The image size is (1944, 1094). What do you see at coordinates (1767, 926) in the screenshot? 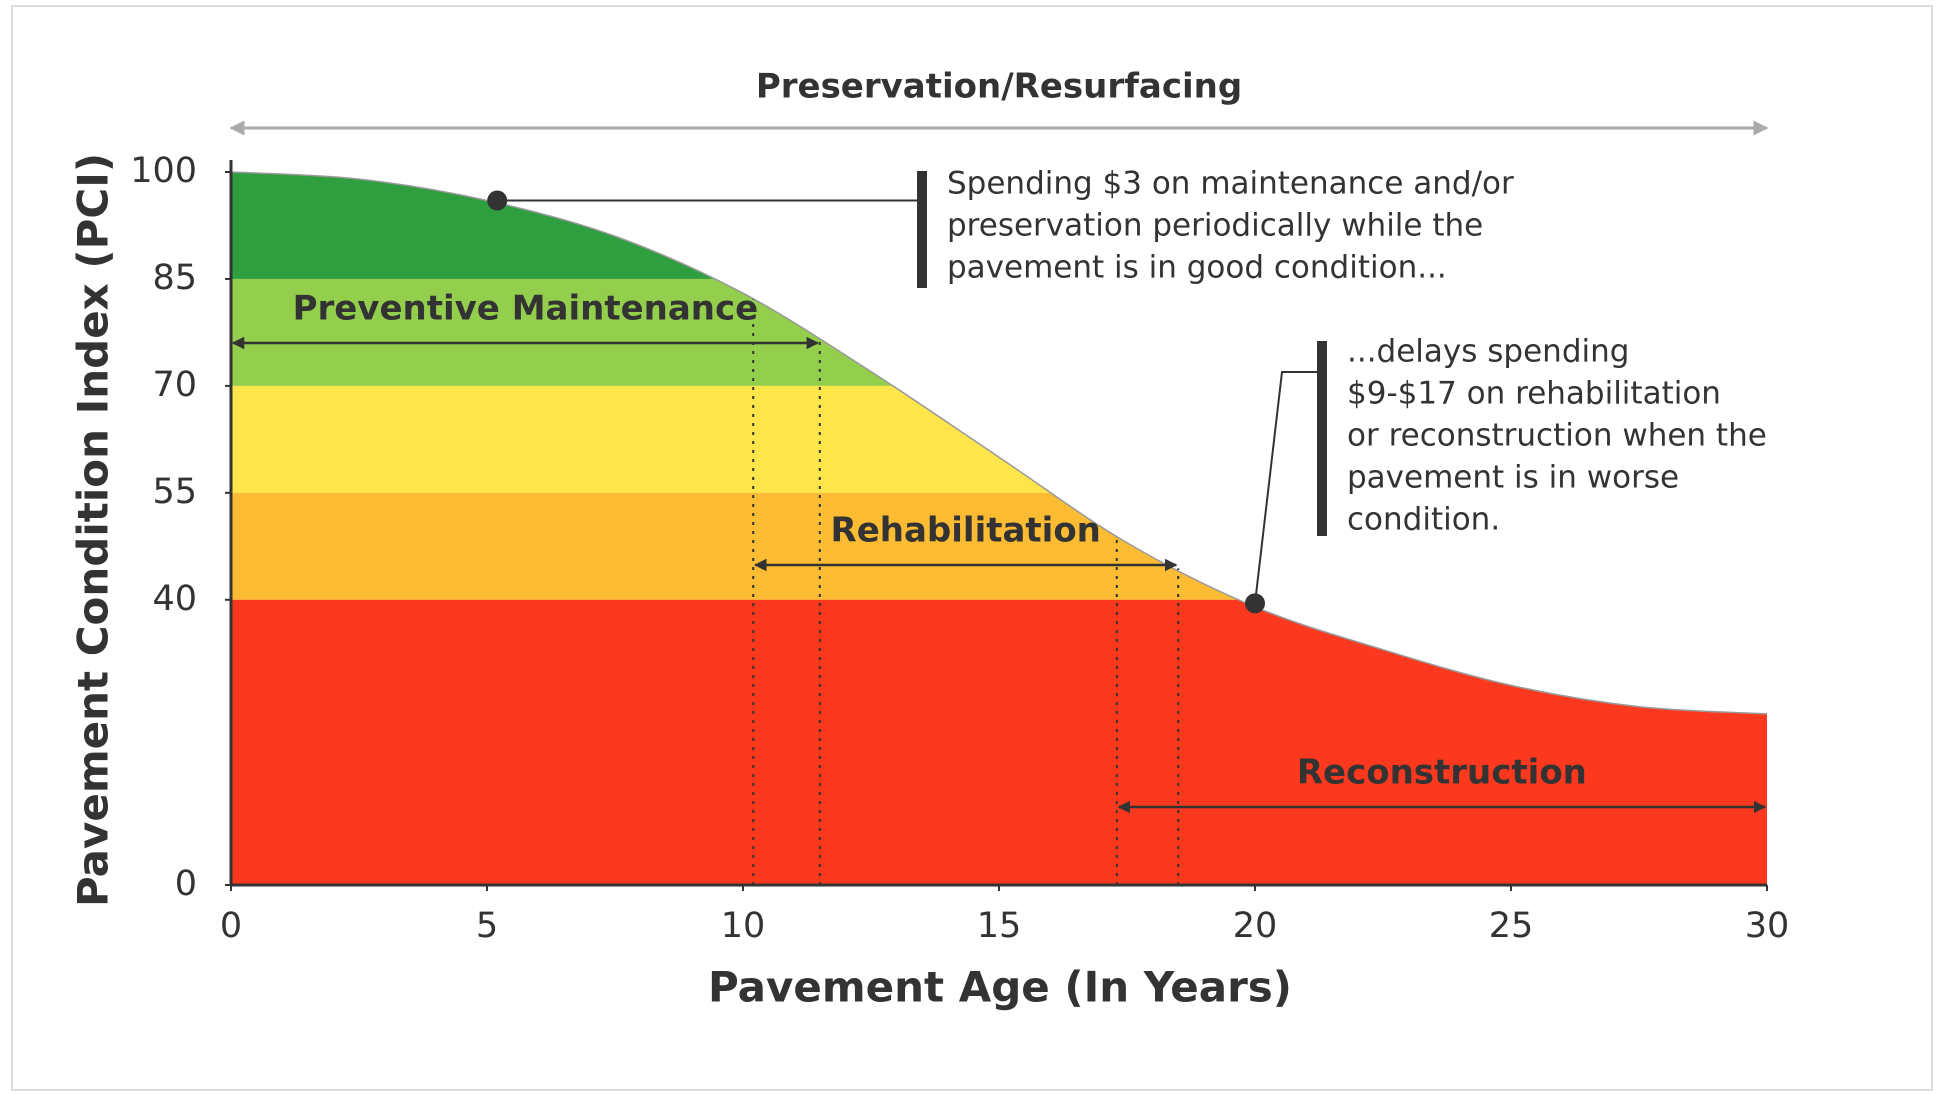
I see `x-tick-label: 30` at bounding box center [1767, 926].